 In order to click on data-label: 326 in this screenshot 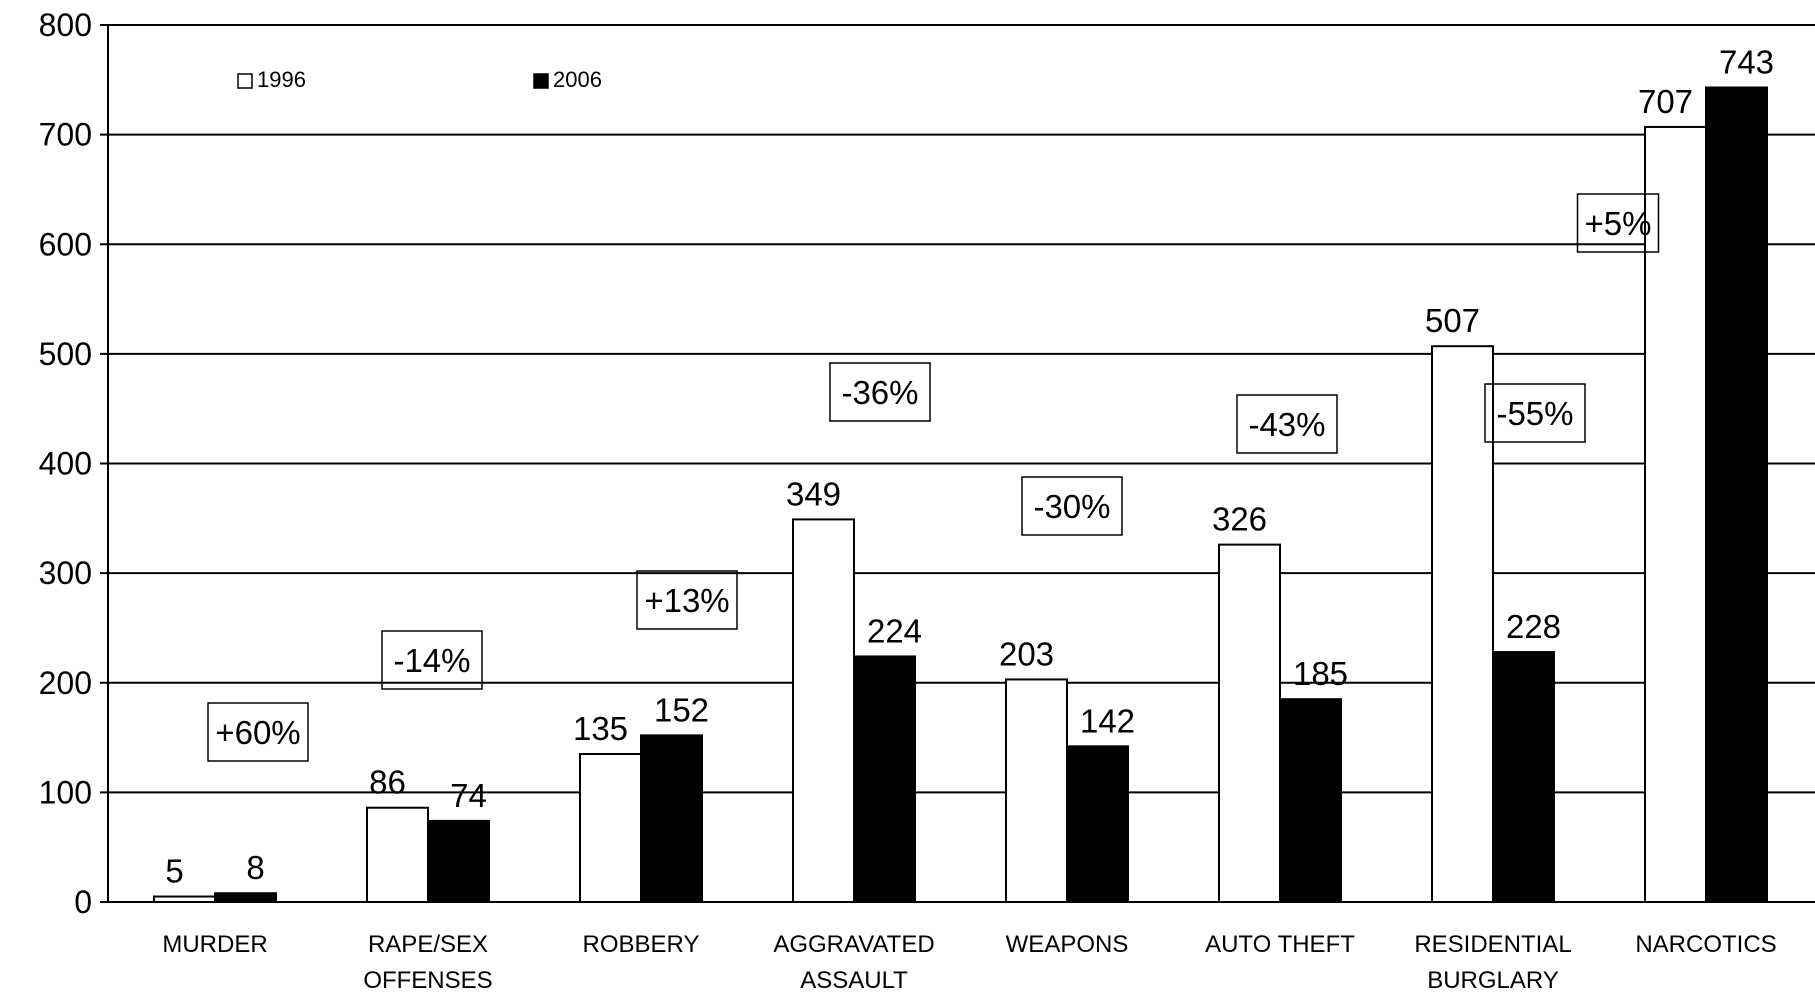, I will do `click(1239, 519)`.